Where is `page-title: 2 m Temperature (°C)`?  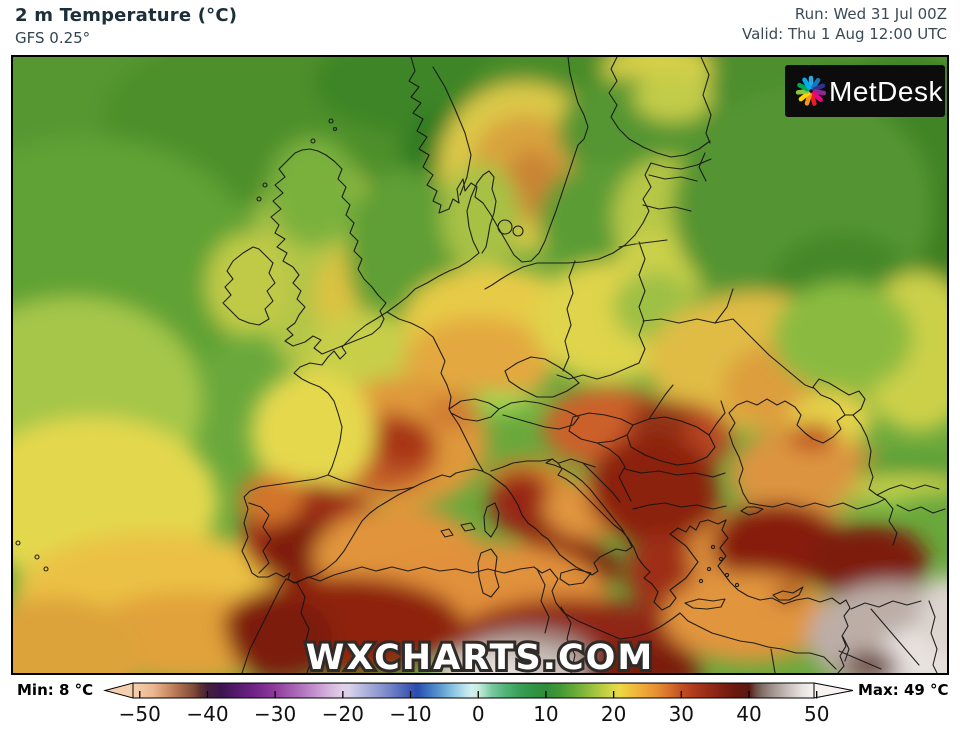 page-title: 2 m Temperature (°C) is located at coordinates (126, 15).